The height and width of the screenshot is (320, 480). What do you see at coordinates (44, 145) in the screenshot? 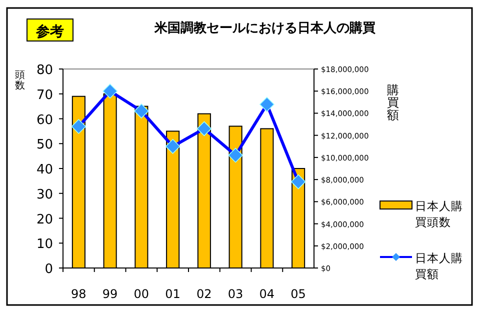
I see `y-tick-label: 50` at bounding box center [44, 145].